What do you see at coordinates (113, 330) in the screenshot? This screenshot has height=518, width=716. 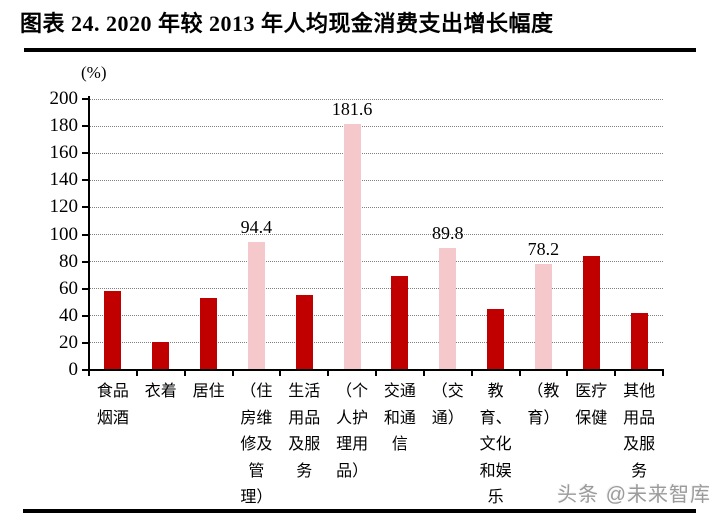 I see `bar-食品烟酒` at bounding box center [113, 330].